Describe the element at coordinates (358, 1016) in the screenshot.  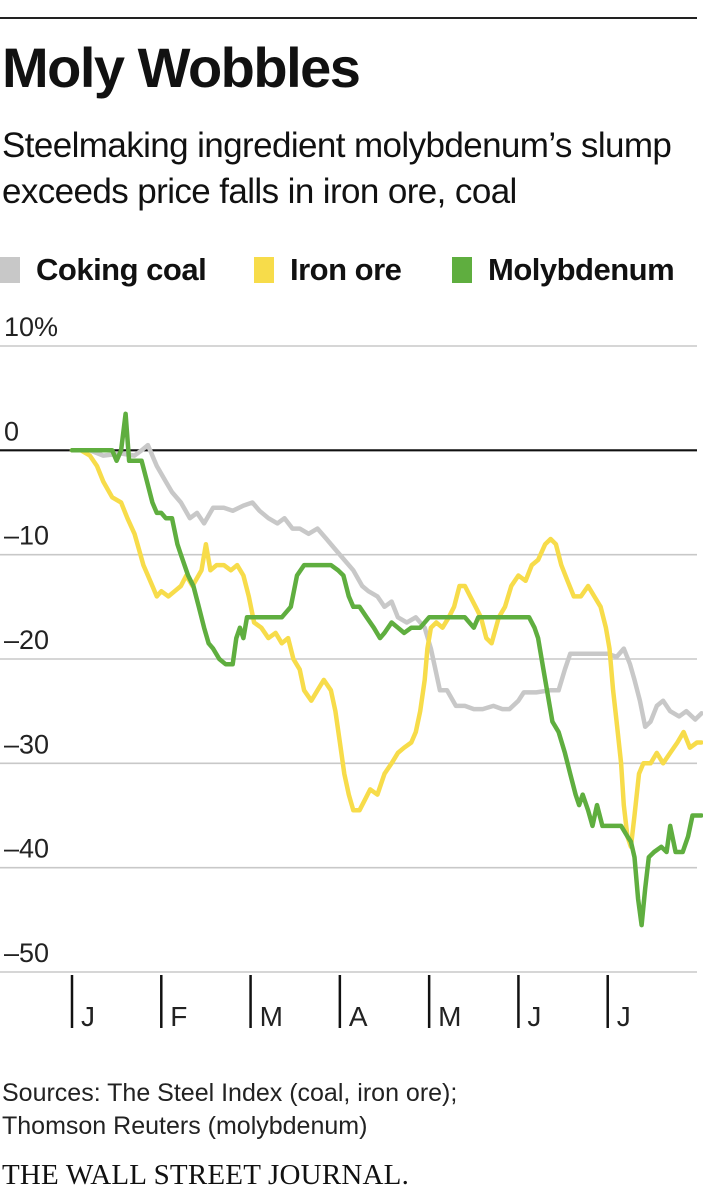
I see `x-tick-label: A` at that location.